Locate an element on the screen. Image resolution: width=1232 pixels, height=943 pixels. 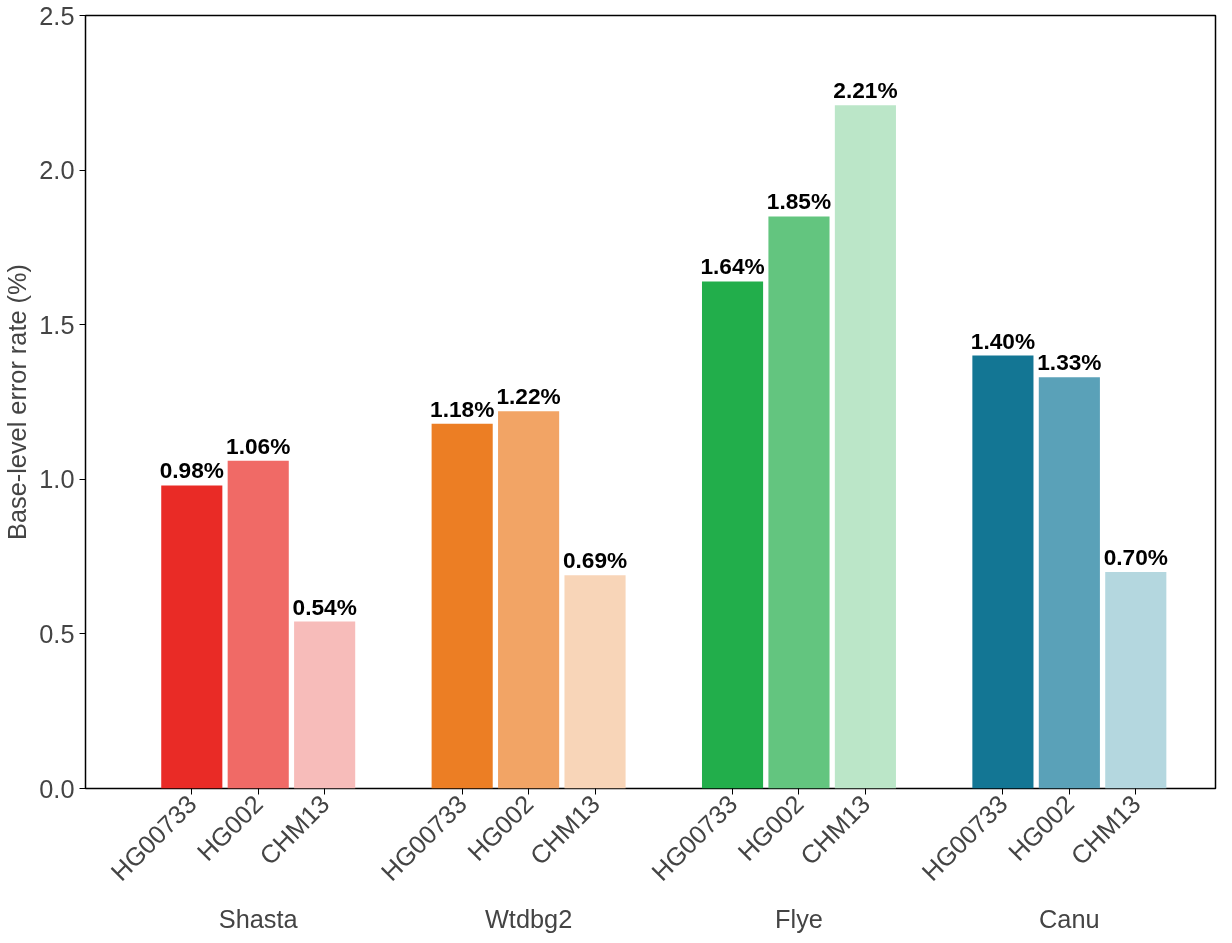
data-label: 0.98% is located at coordinates (191, 470).